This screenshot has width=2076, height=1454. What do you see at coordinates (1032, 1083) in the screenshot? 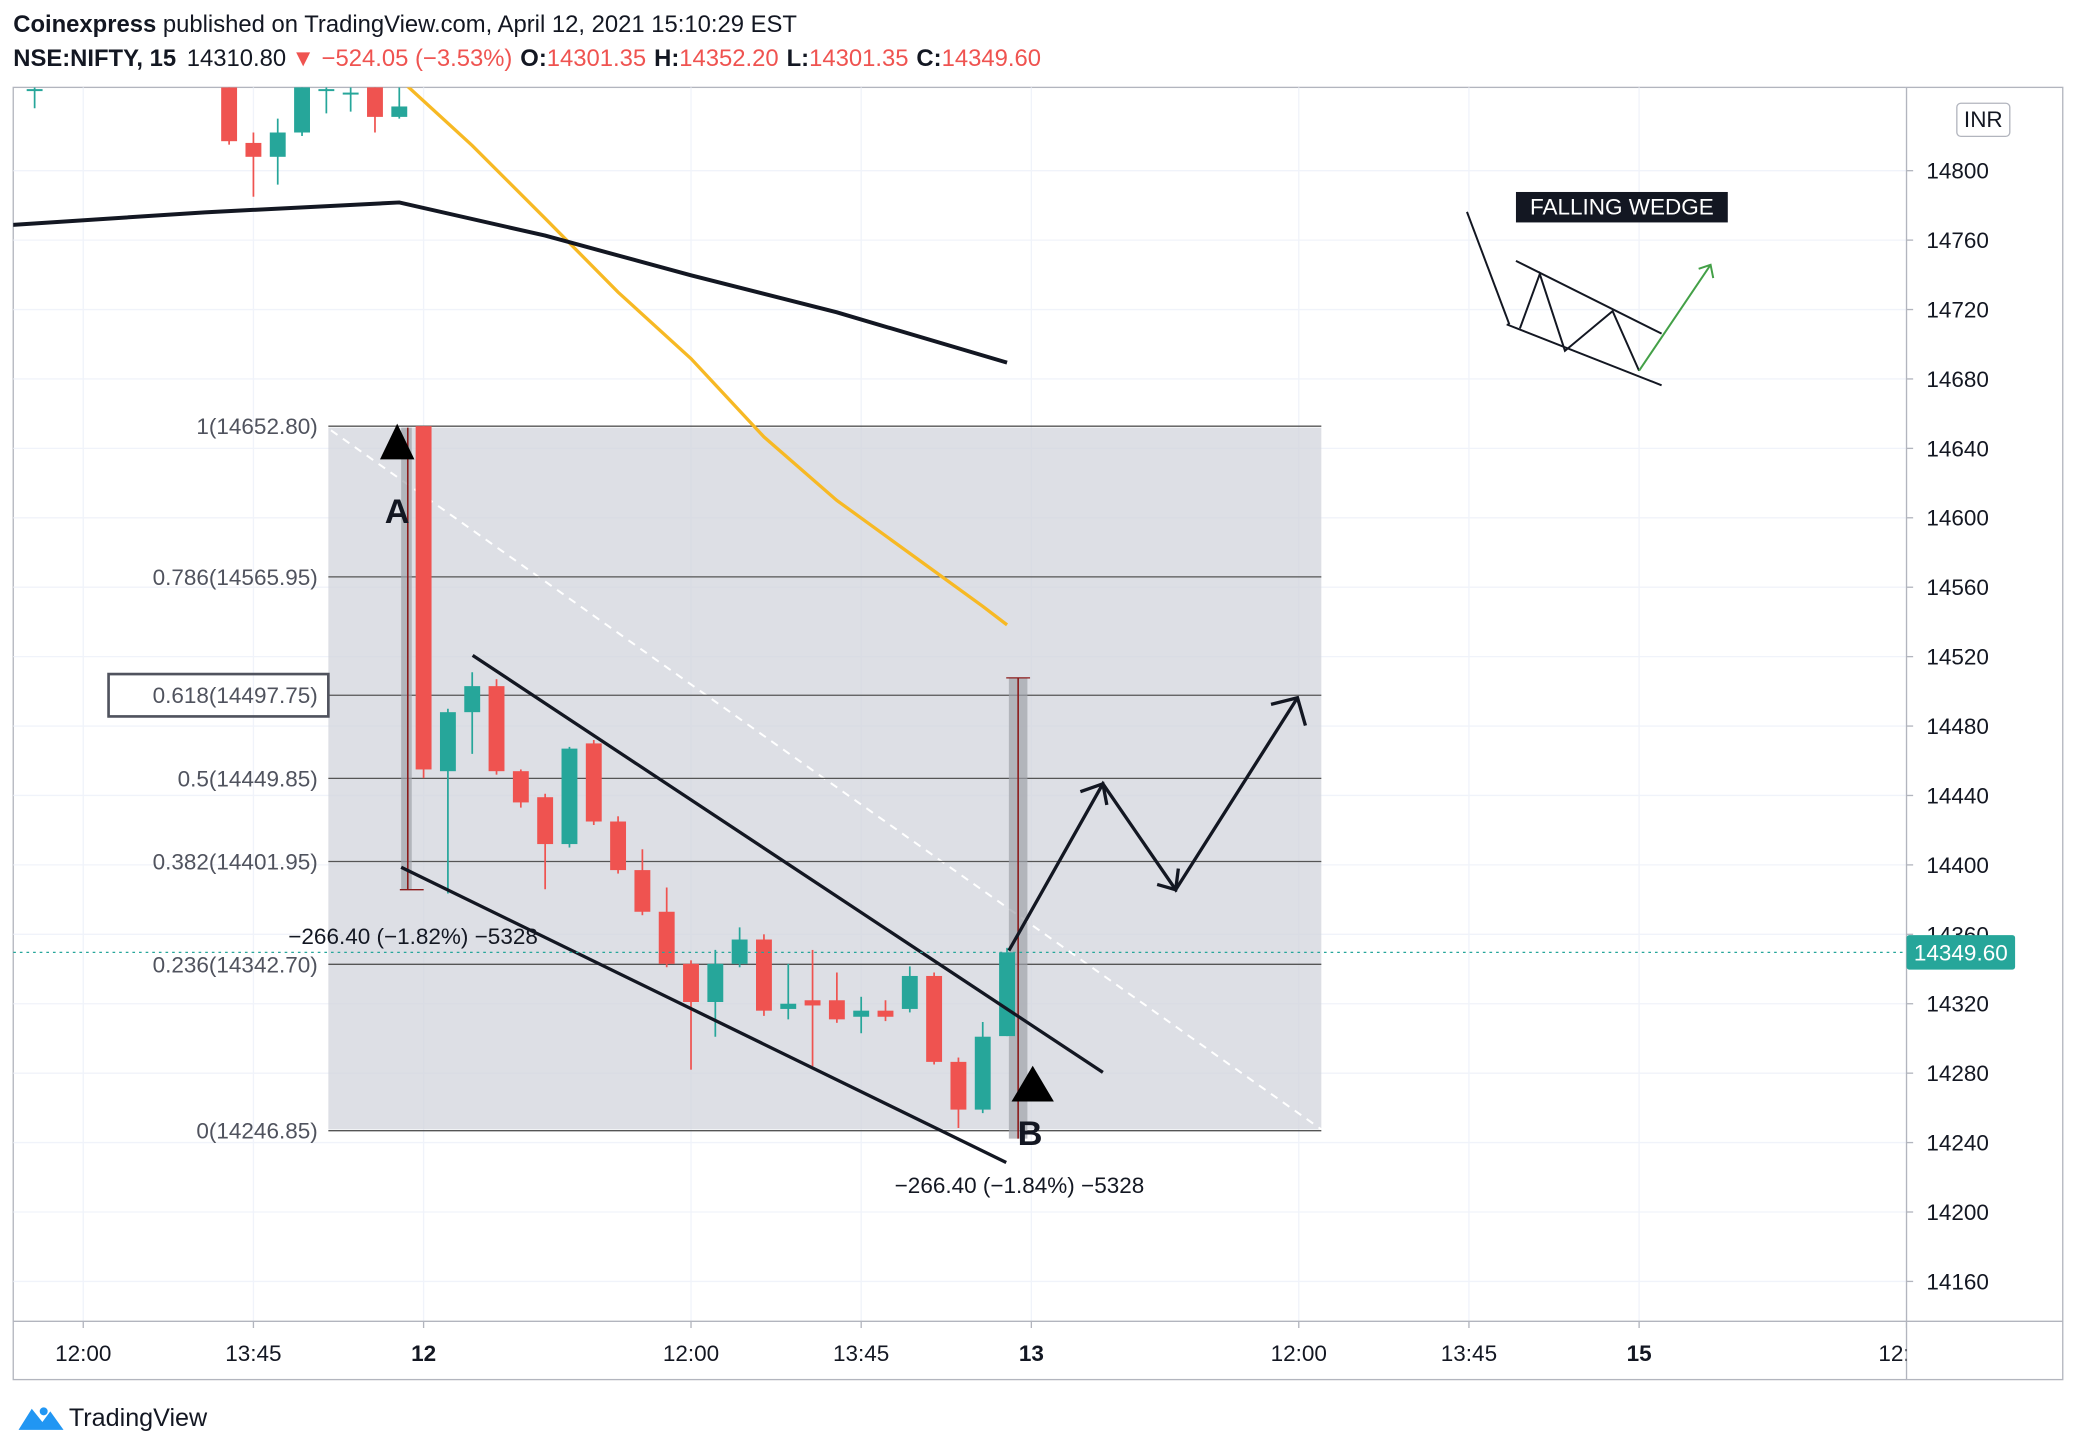
I see `marker-b` at bounding box center [1032, 1083].